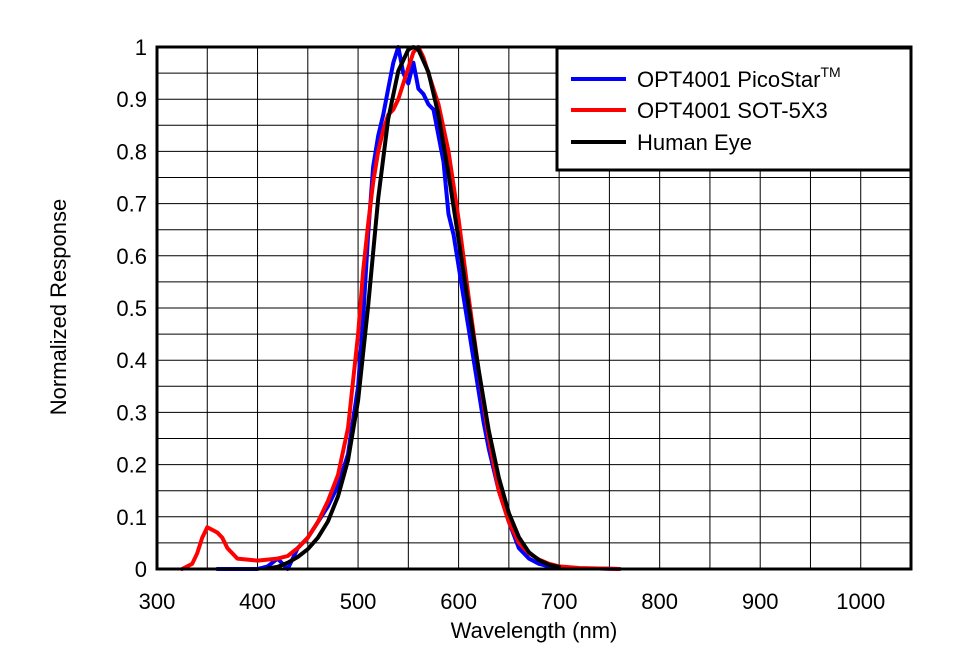  I want to click on x-tick-label: 700, so click(559, 601).